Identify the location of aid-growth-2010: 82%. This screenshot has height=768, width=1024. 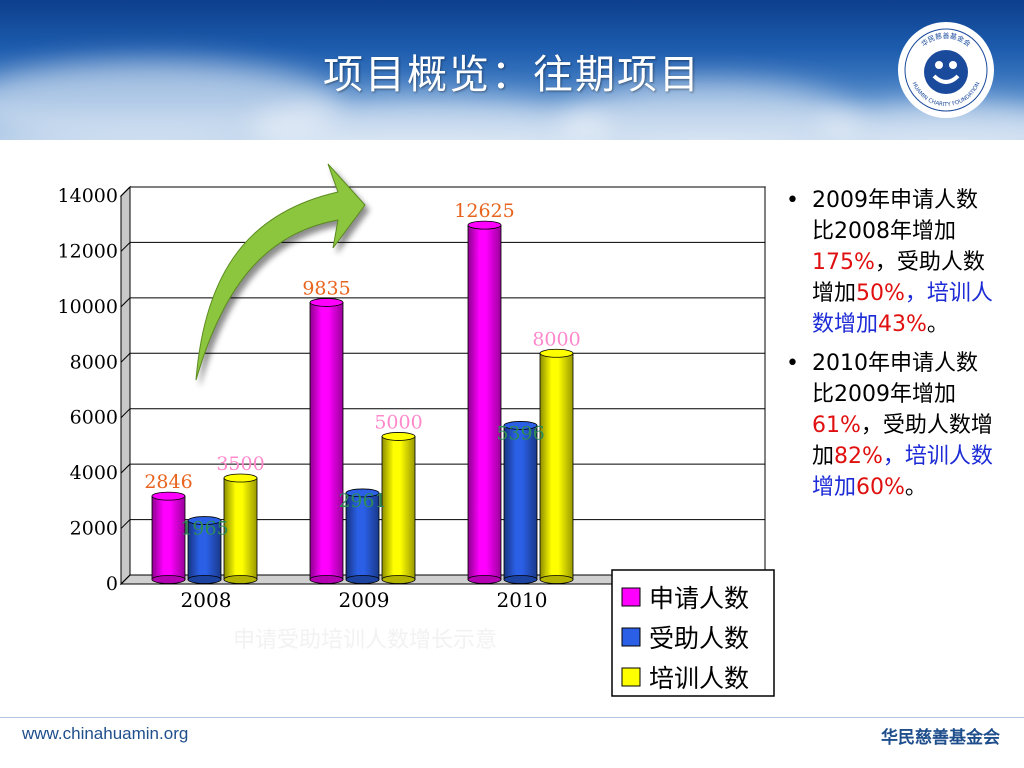
(858, 456).